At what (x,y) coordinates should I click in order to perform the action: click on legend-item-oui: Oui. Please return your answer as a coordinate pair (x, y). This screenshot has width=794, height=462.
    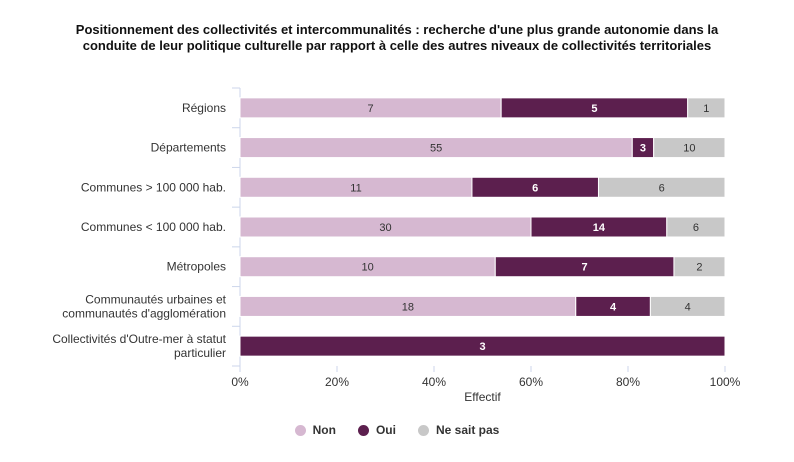
    Looking at the image, I should click on (376, 430).